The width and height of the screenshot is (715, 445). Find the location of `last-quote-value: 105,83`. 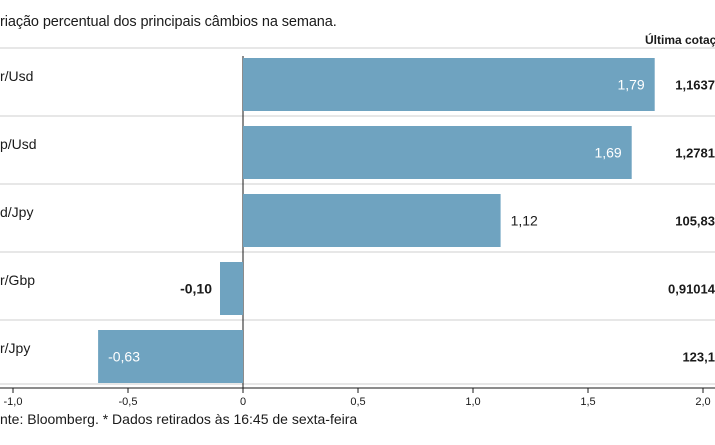

last-quote-value: 105,83 is located at coordinates (695, 221).